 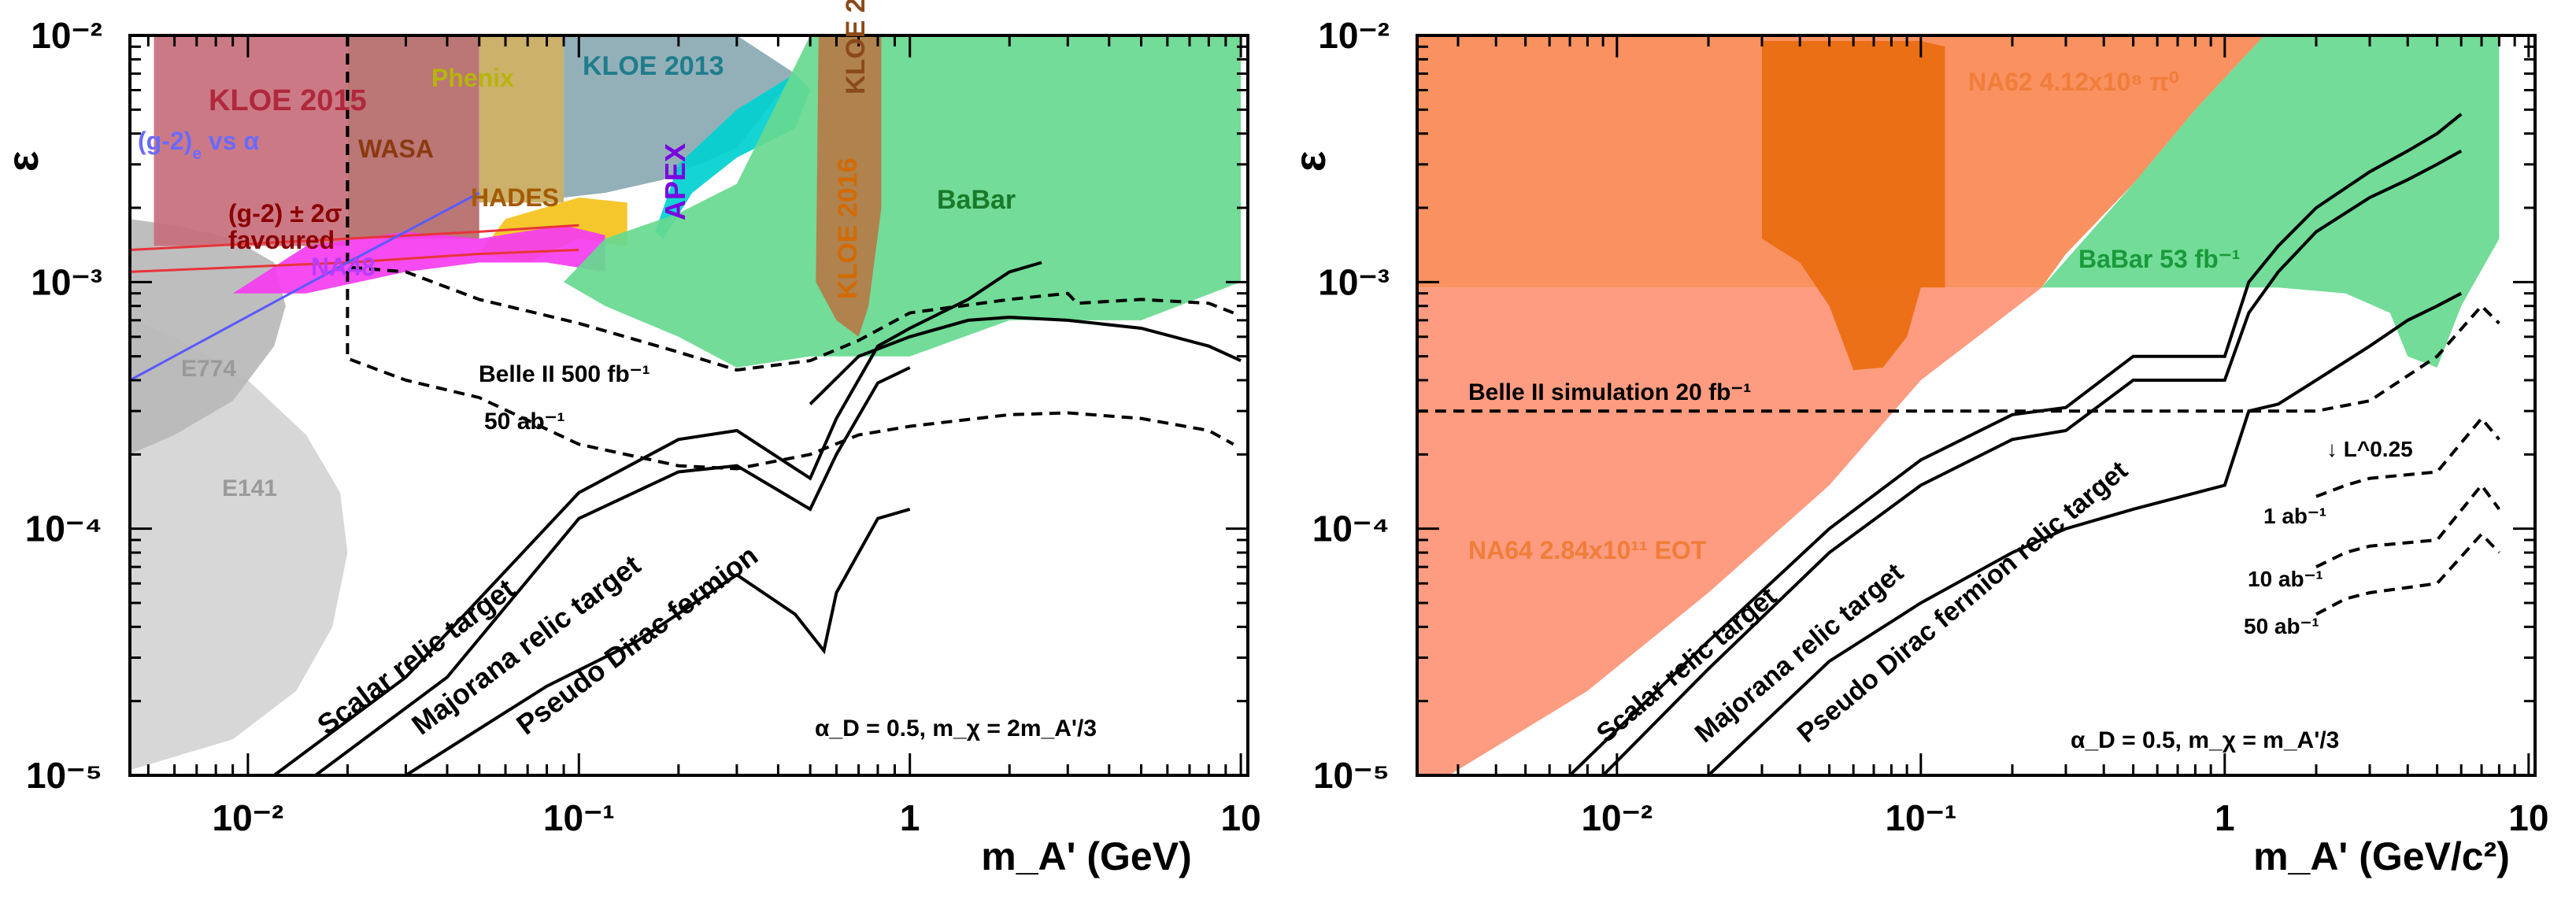 I want to click on right-series-1-ab, so click(x=2407, y=457).